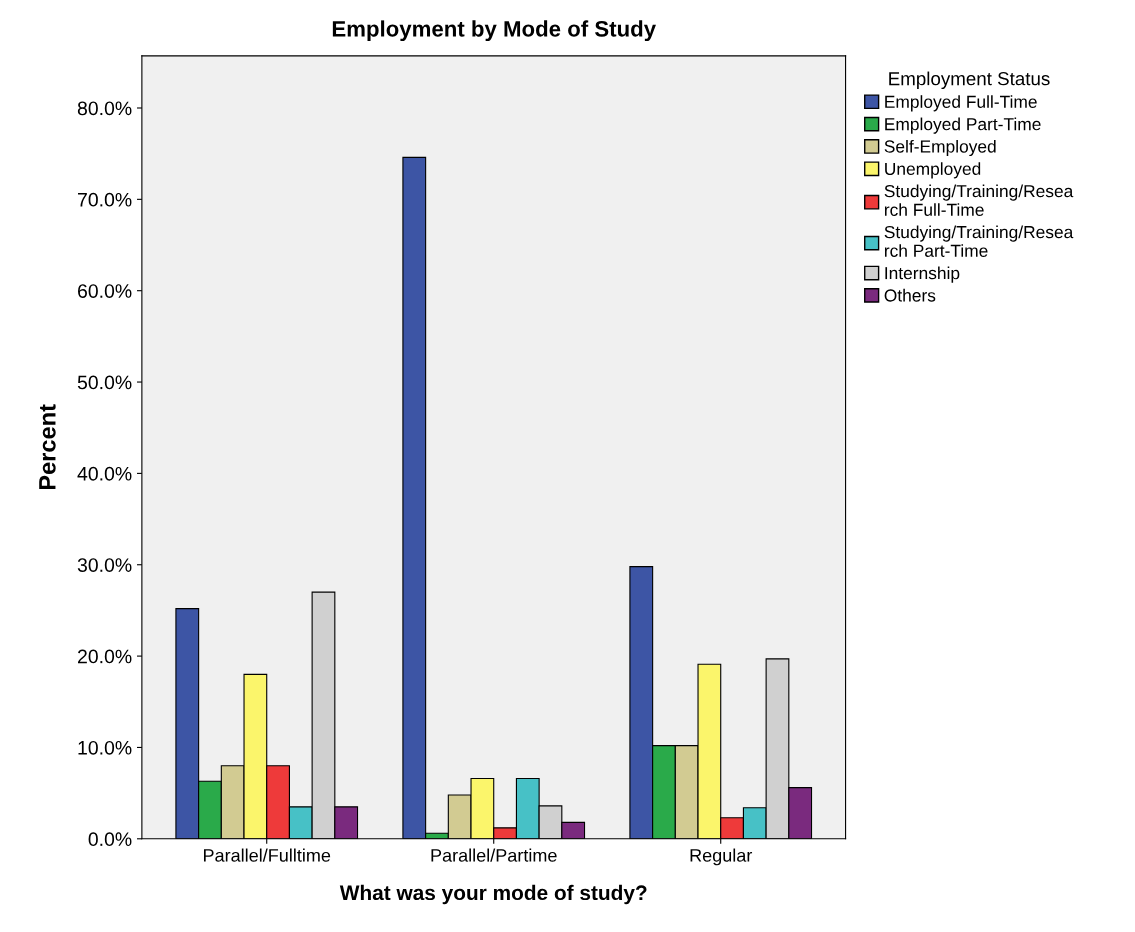  I want to click on legend-label: Employed Full-Time, so click(961, 103).